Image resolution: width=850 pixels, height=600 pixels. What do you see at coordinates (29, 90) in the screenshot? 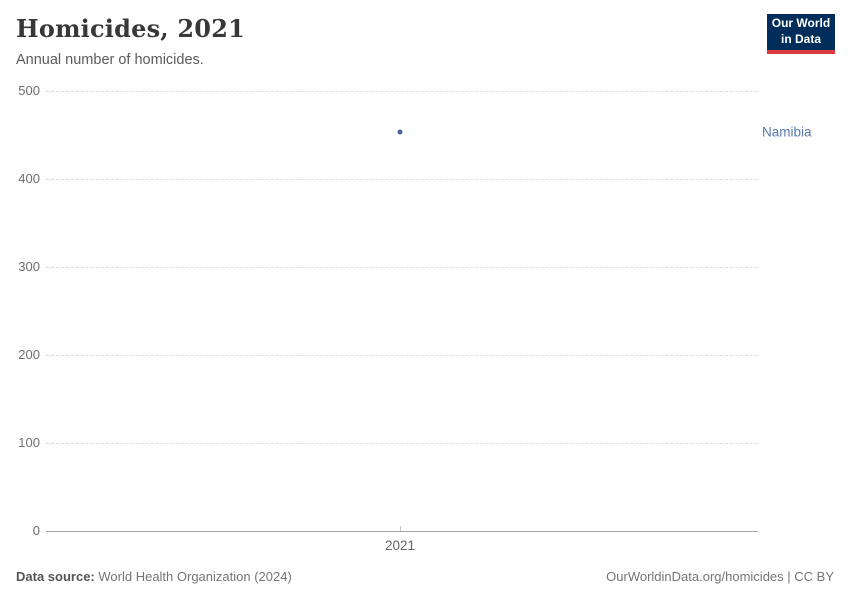
I see `y-axis-tick-label: 500` at bounding box center [29, 90].